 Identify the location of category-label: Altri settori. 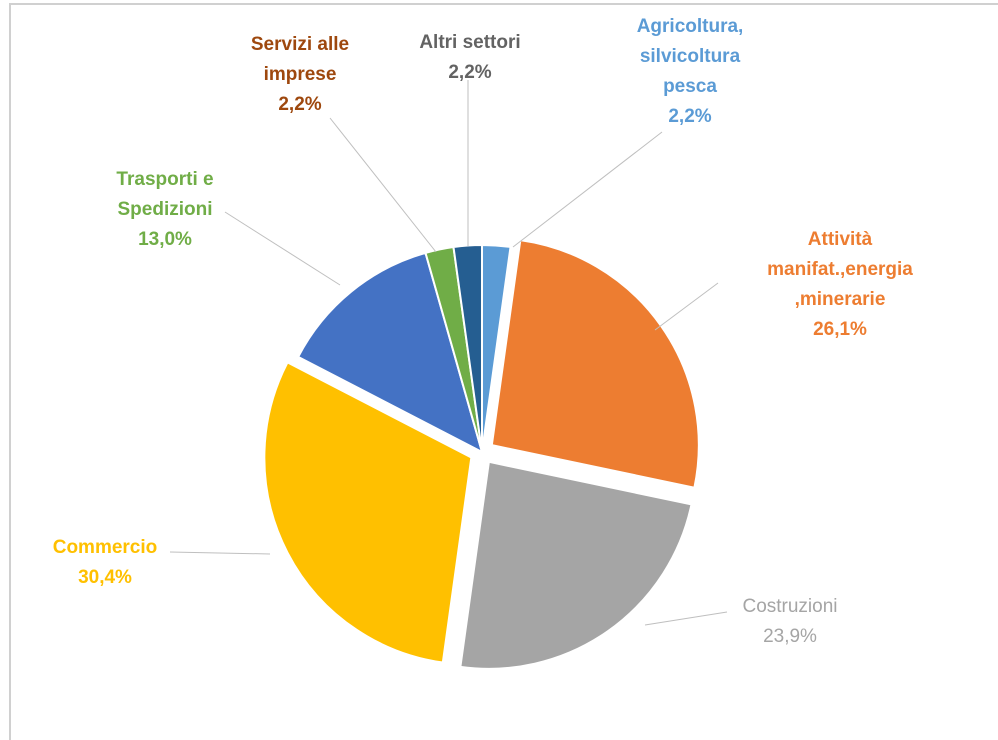
(470, 42).